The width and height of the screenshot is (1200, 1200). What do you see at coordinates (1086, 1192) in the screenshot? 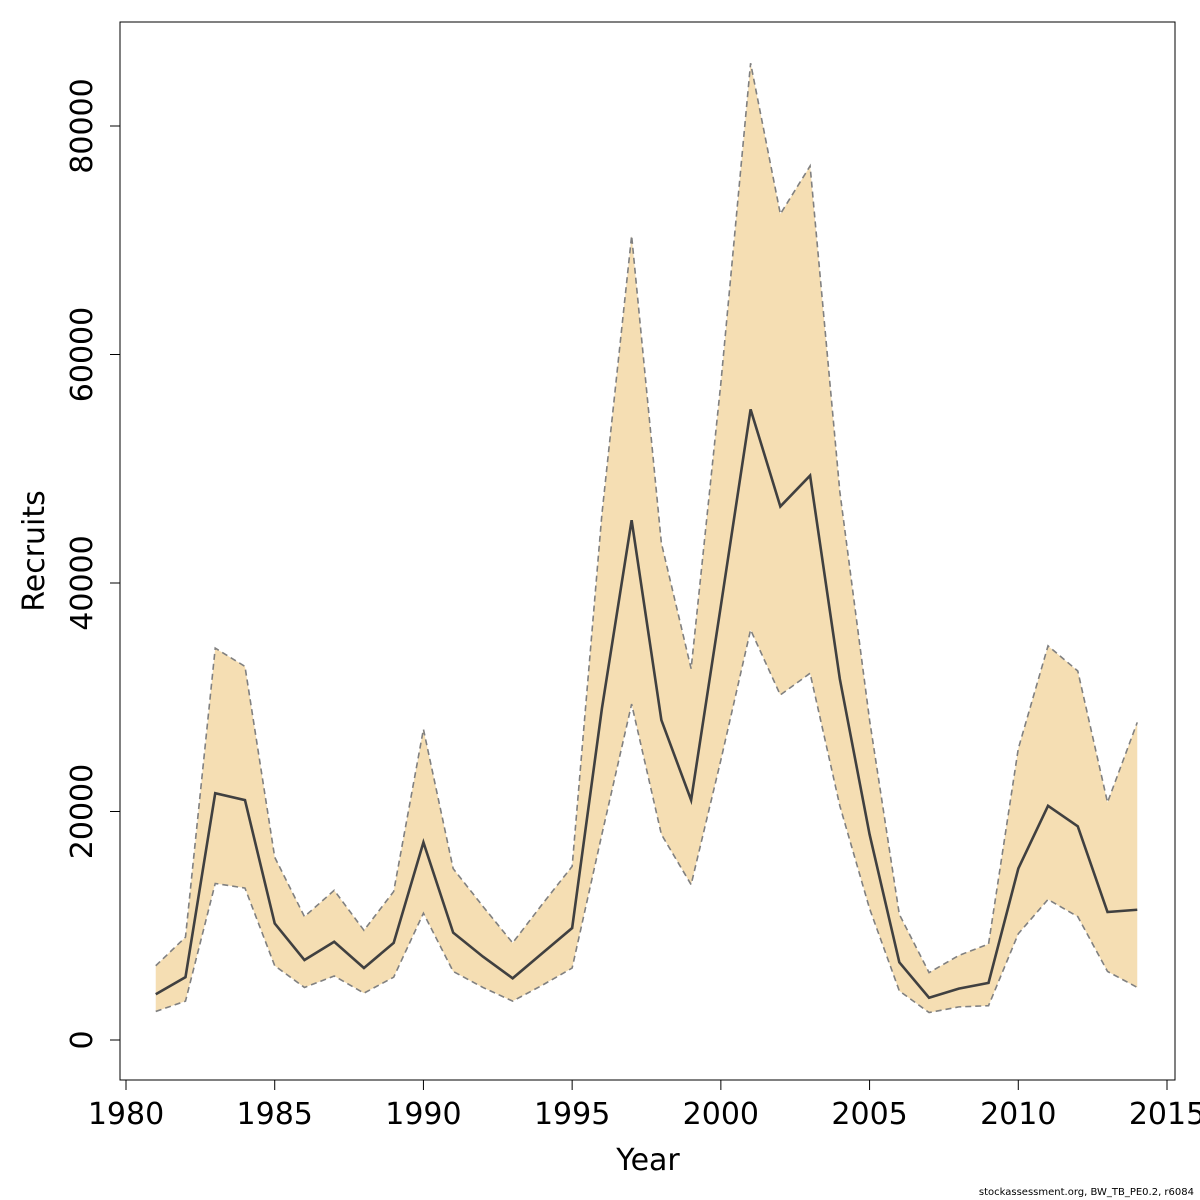
I see `footer-note: stockassessment.org, BW_TB_PE0.2, r6084` at bounding box center [1086, 1192].